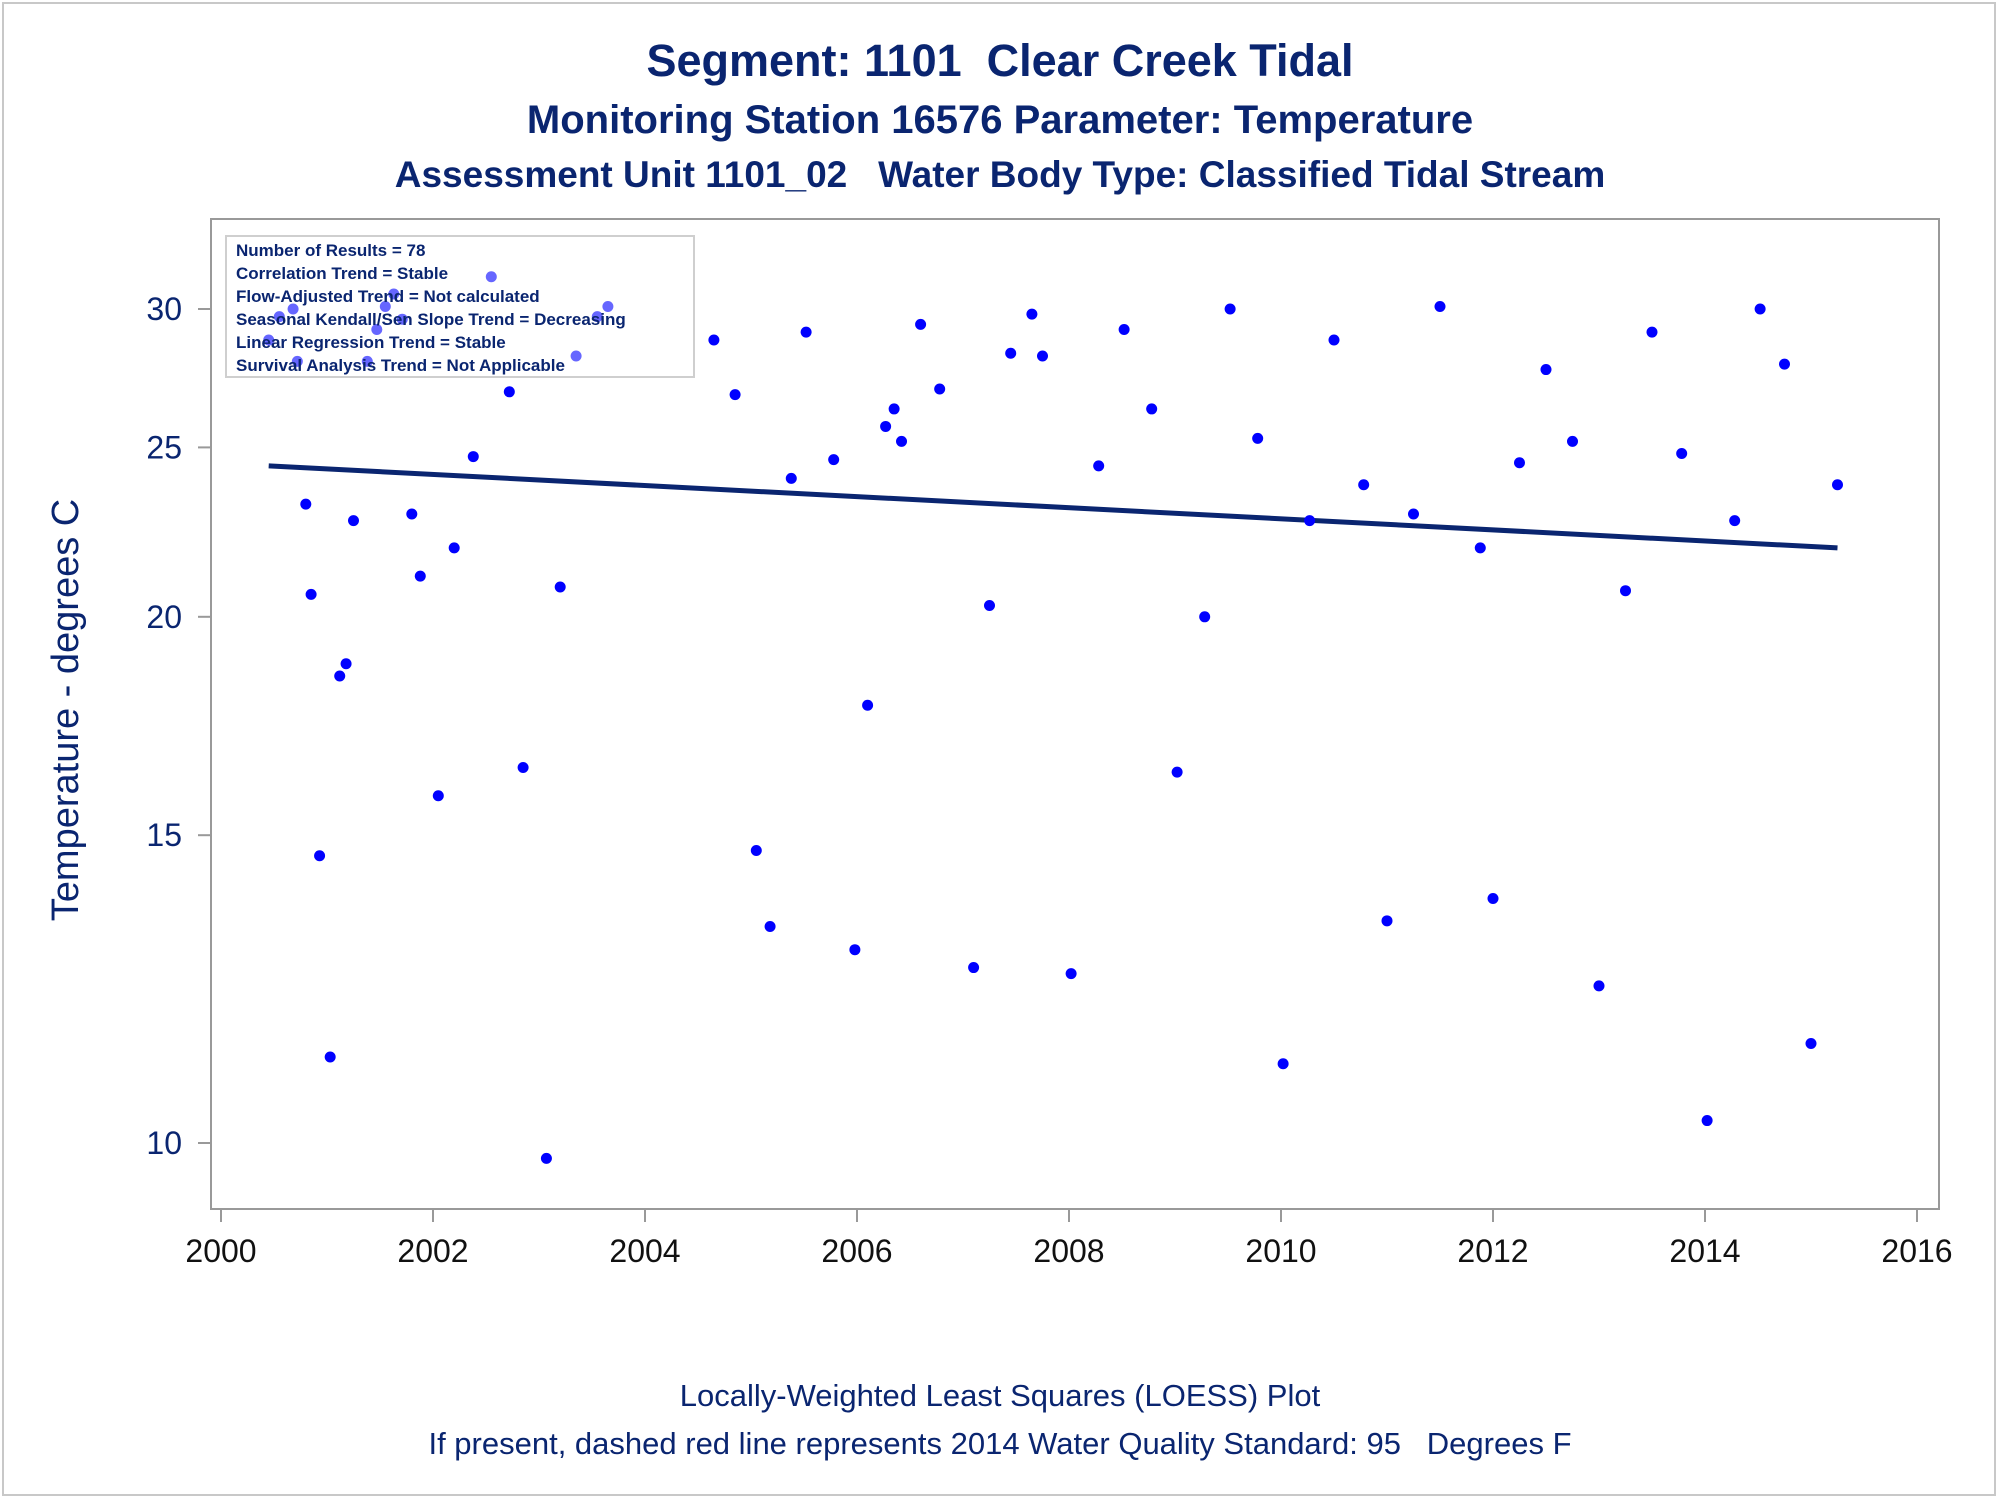 This screenshot has height=1500, width=2000. What do you see at coordinates (1704, 1251) in the screenshot?
I see `x-tick-label: 2014` at bounding box center [1704, 1251].